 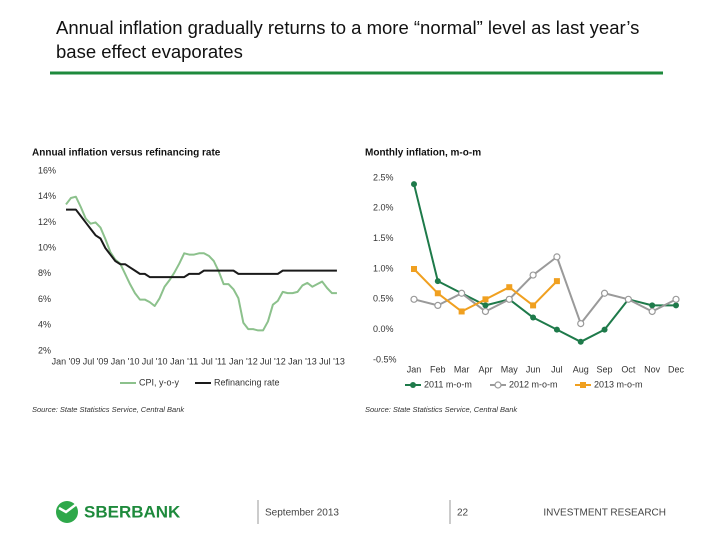 What do you see at coordinates (604, 513) in the screenshot?
I see `footer-department: INVESTMENT RESEARCH` at bounding box center [604, 513].